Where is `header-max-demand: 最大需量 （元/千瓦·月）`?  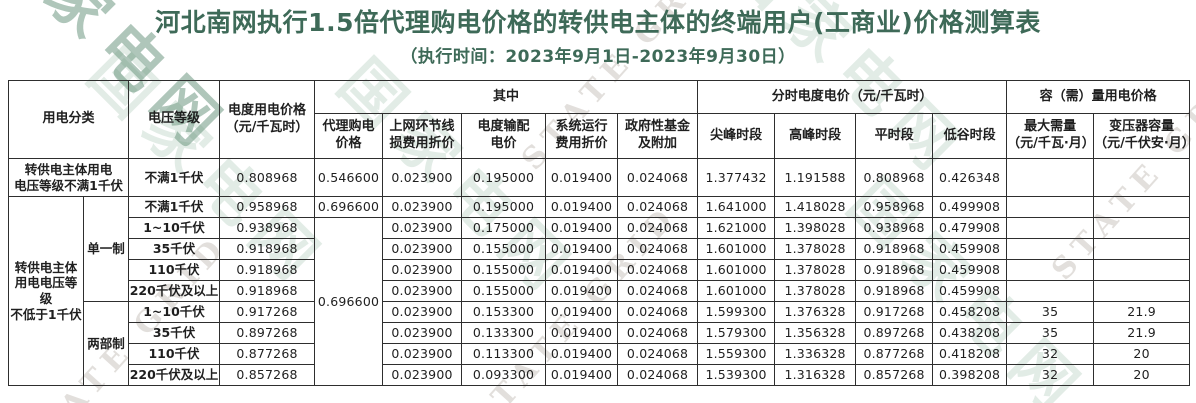
header-max-demand: 最大需量 （元/千瓦·月） is located at coordinates (1050, 136).